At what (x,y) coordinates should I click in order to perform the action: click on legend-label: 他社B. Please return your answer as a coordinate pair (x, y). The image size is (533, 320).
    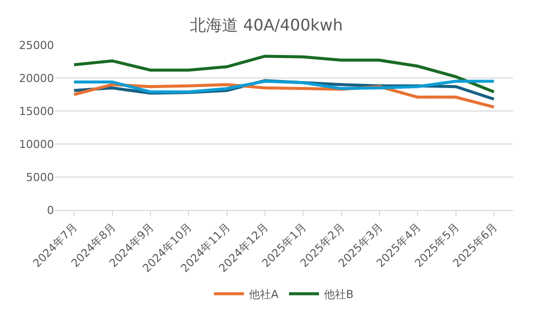
    Looking at the image, I should click on (339, 295).